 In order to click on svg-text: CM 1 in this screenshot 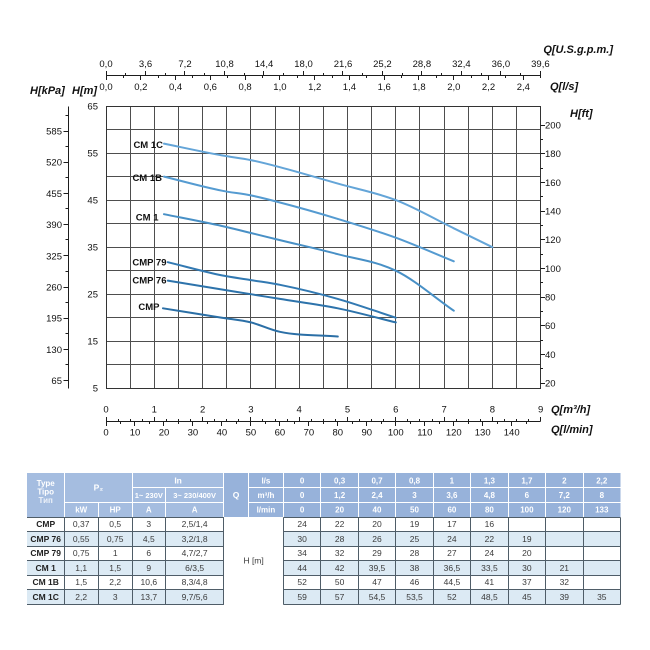, I will do `click(147, 217)`.